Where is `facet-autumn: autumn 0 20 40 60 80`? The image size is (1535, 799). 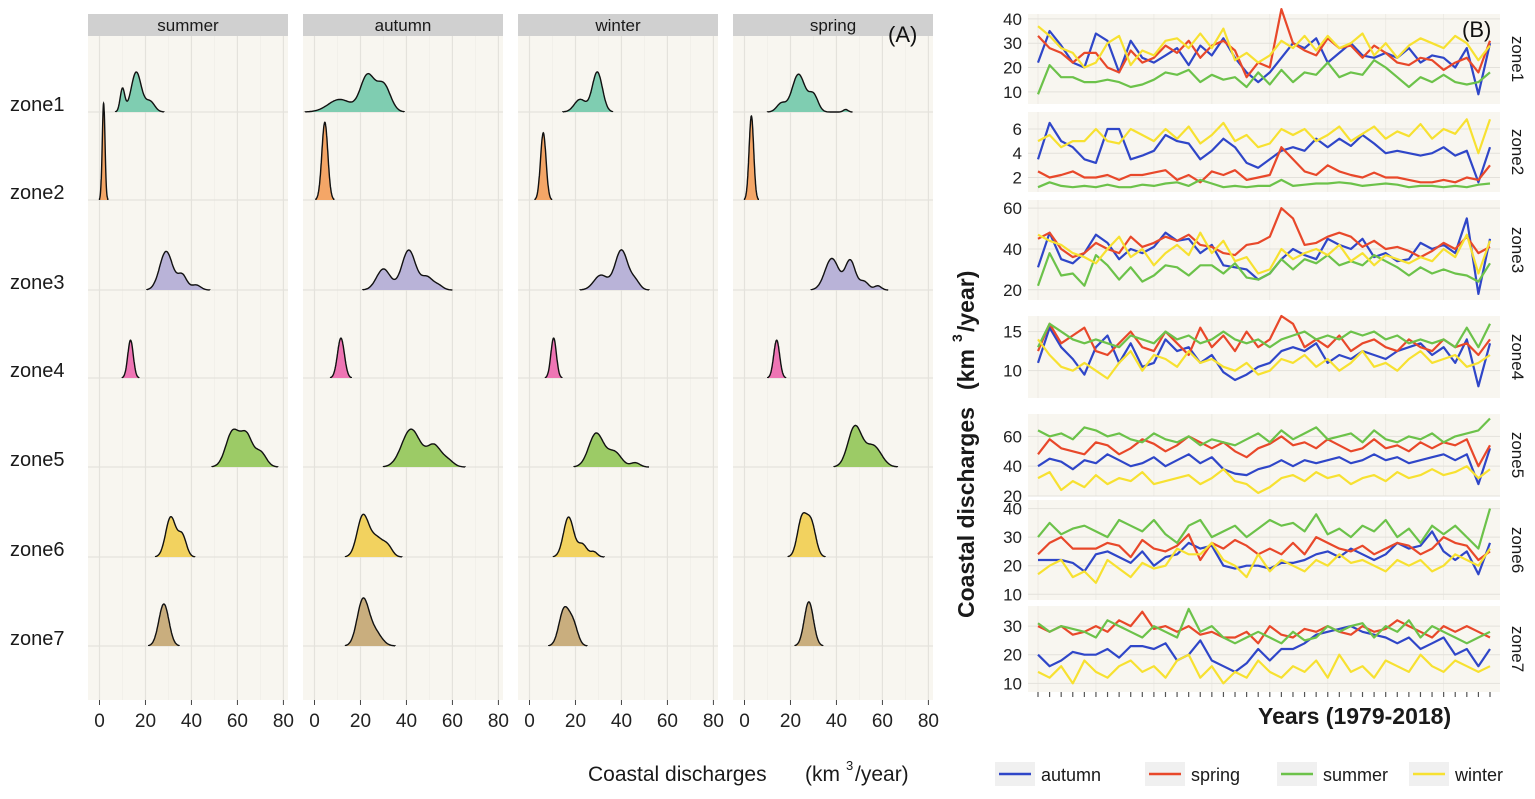 facet-autumn: autumn 0 20 40 60 80 is located at coordinates (406, 373).